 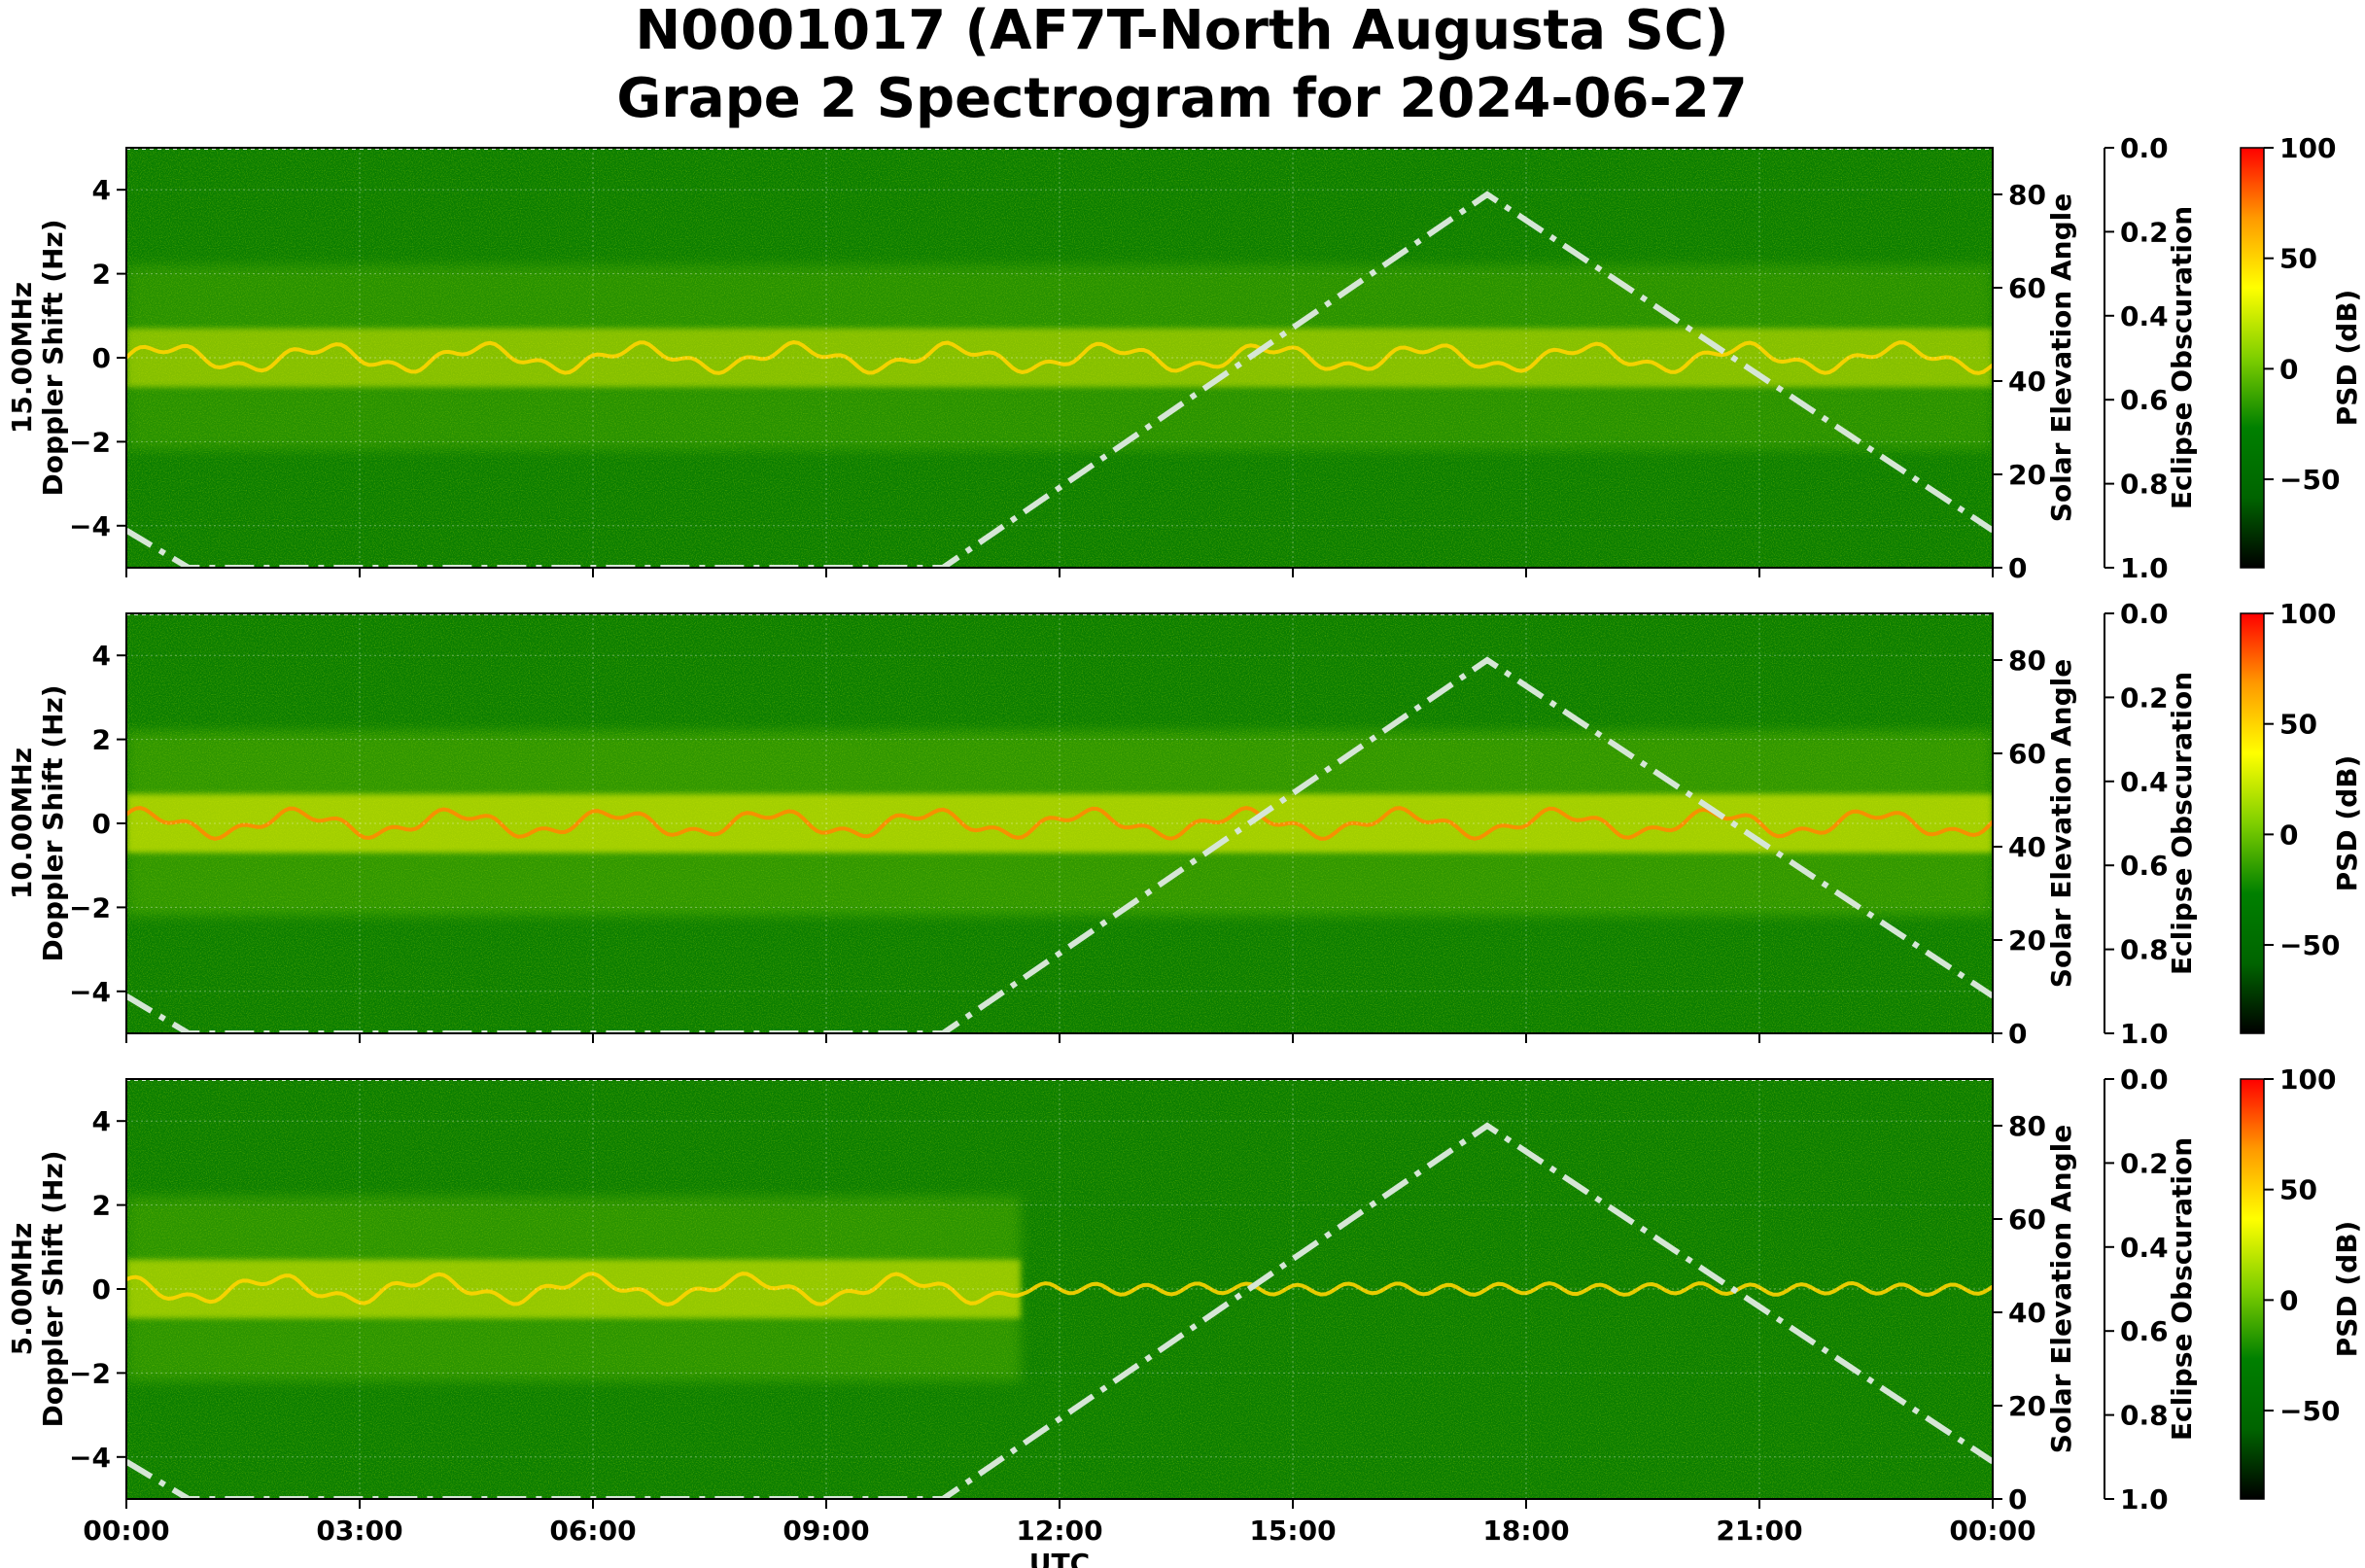 I want to click on figure-title-line1: N0001017 (AF7T-North Augusta SC), so click(x=1181, y=31).